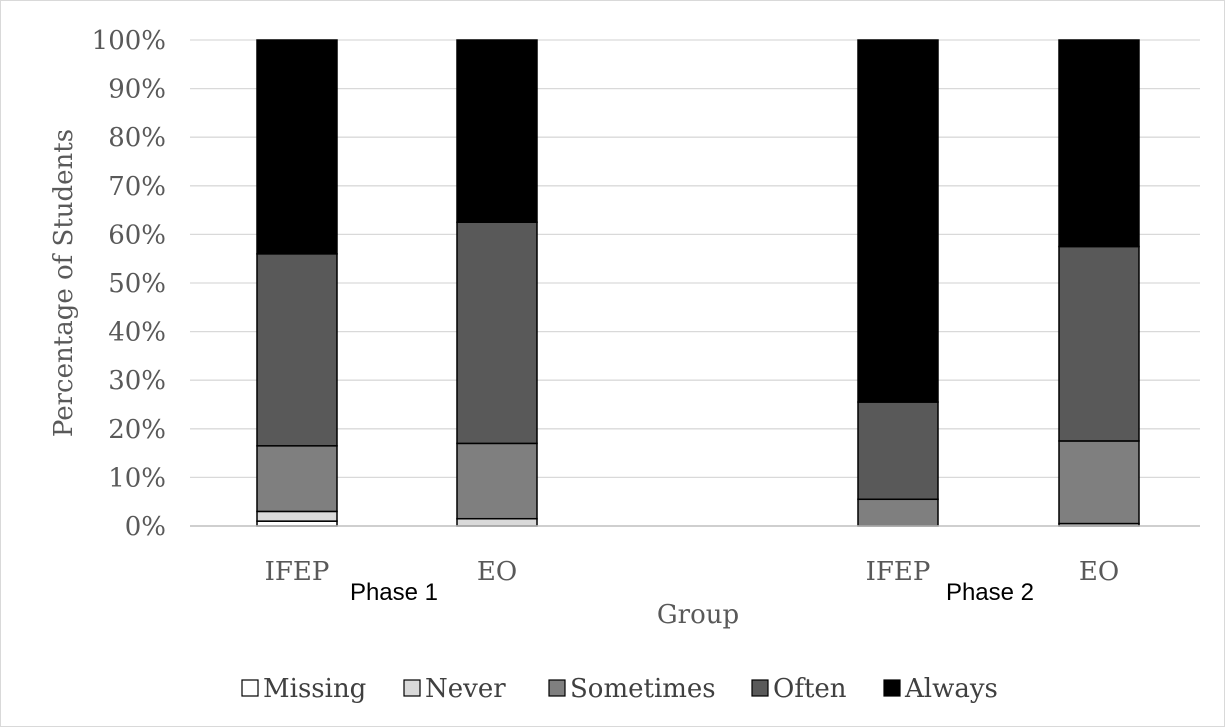 The width and height of the screenshot is (1225, 727). I want to click on x-axis-title: Group, so click(698, 615).